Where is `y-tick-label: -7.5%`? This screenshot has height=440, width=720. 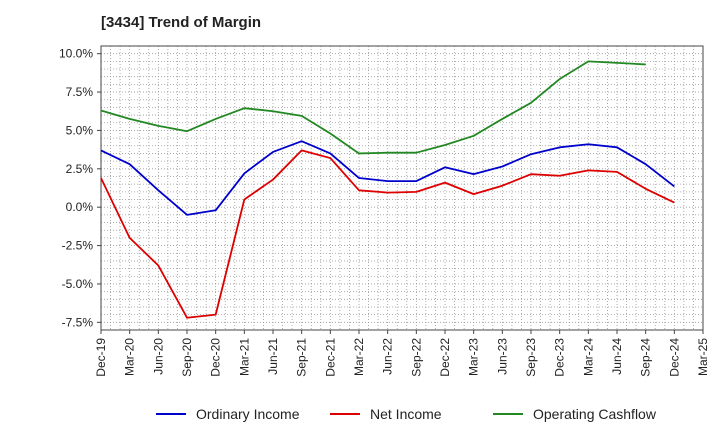 y-tick-label: -7.5% is located at coordinates (78, 322).